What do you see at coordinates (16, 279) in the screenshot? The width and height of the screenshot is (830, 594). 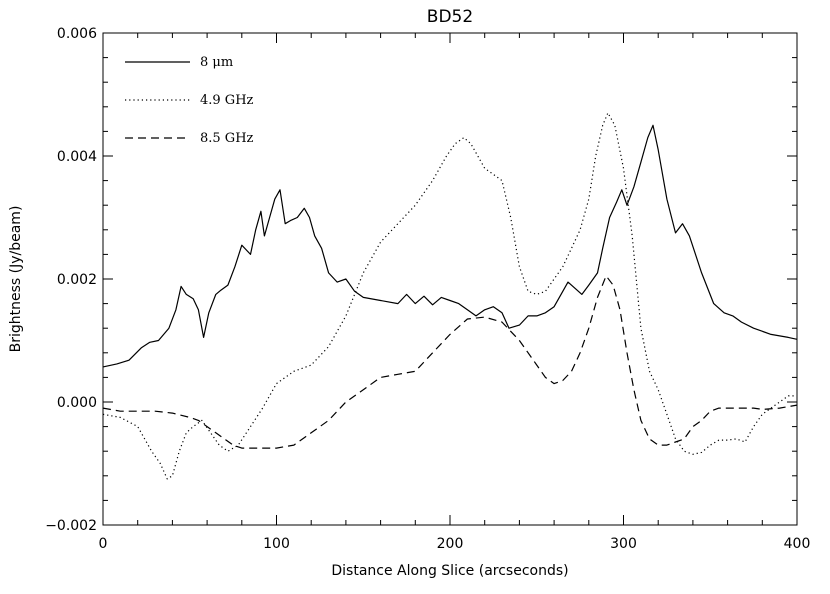 I see `y-axis-label: Brightness (Jy/beam)` at bounding box center [16, 279].